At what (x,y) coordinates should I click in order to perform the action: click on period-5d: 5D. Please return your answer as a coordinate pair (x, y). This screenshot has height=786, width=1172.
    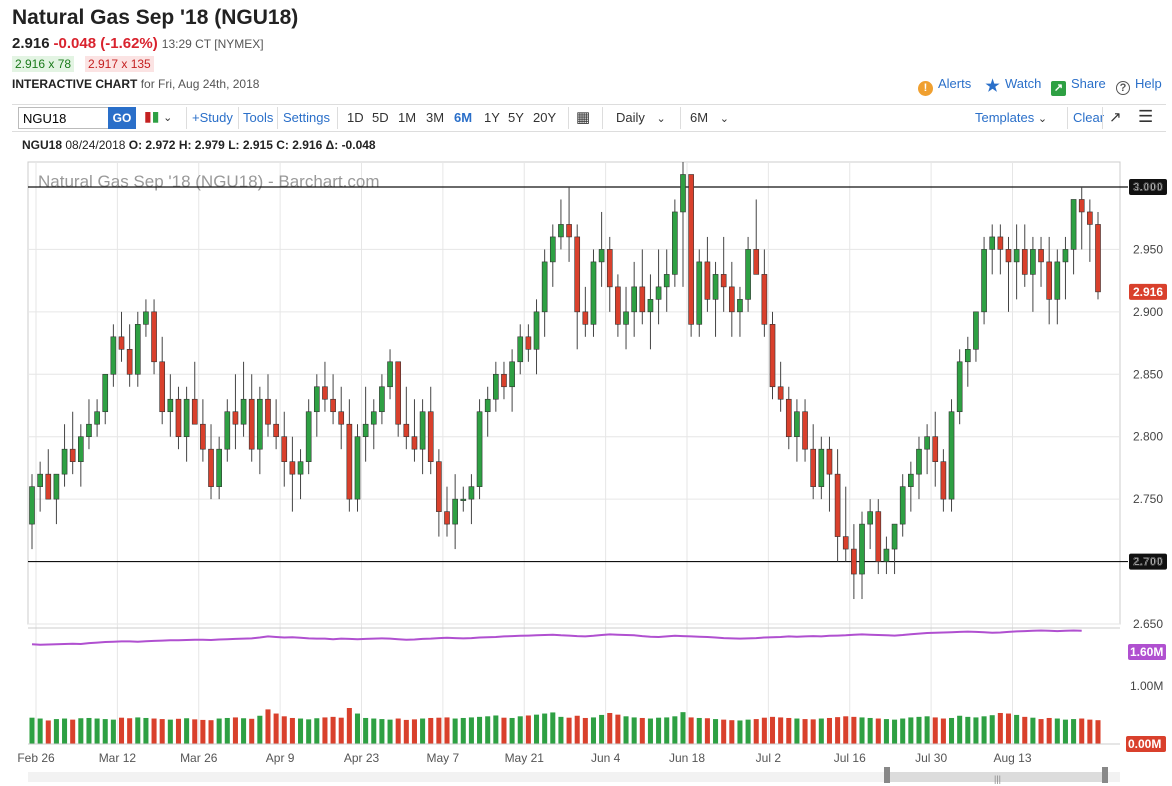
    Looking at the image, I should click on (380, 117).